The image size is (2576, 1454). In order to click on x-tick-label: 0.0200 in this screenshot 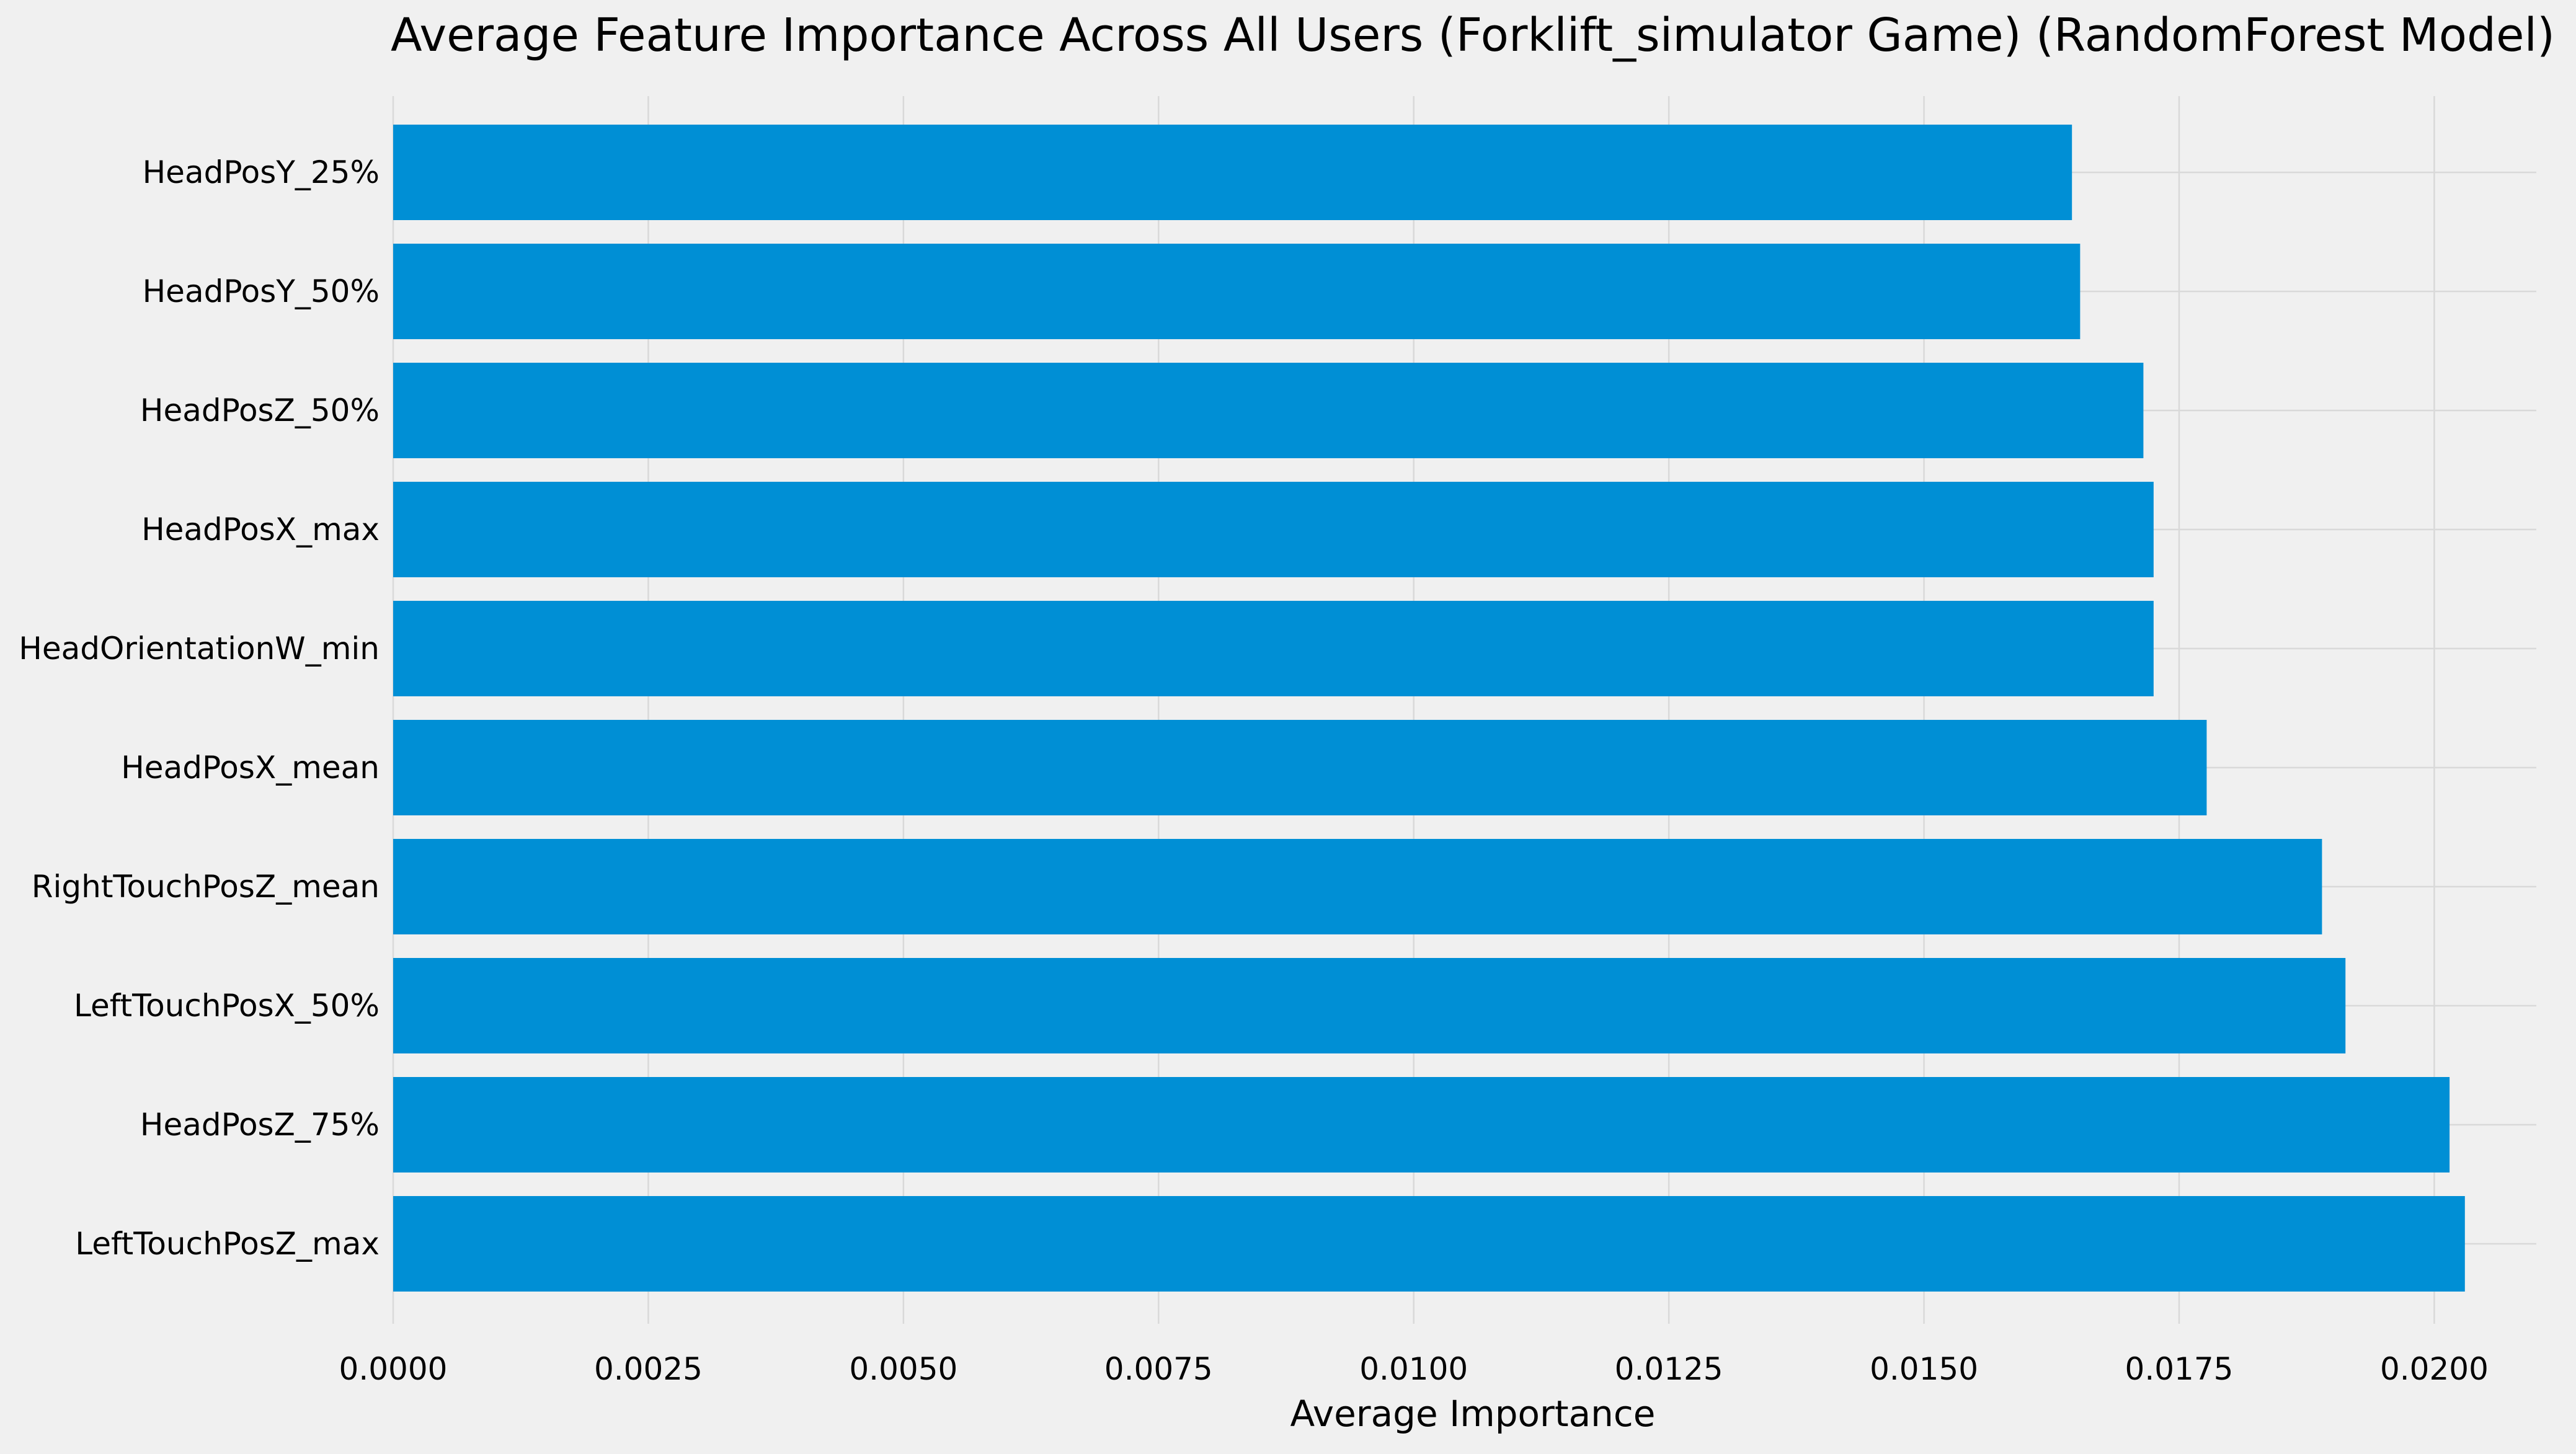, I will do `click(2434, 1369)`.